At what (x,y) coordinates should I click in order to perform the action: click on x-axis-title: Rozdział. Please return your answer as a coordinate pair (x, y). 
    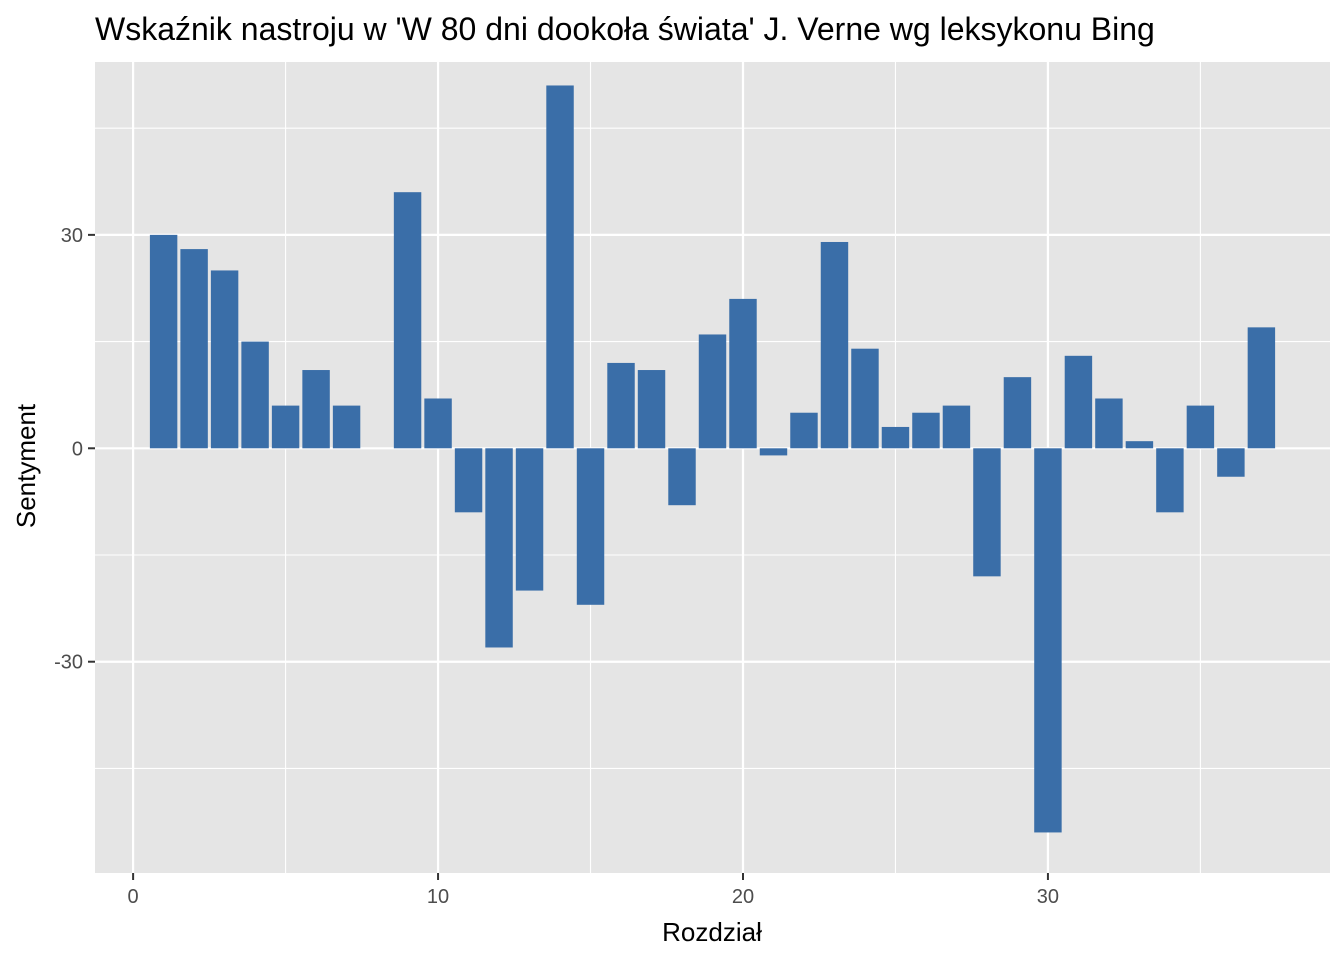
    Looking at the image, I should click on (712, 932).